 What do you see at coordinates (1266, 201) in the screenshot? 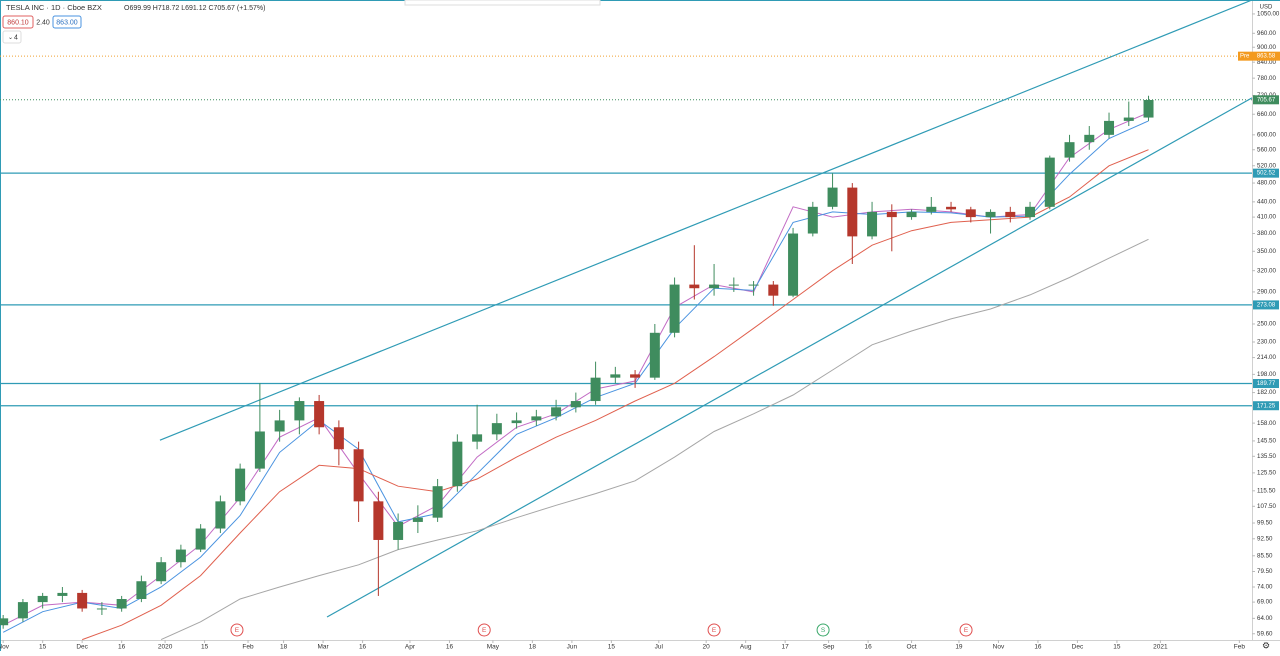
I see `y-tick-label: 440.00` at bounding box center [1266, 201].